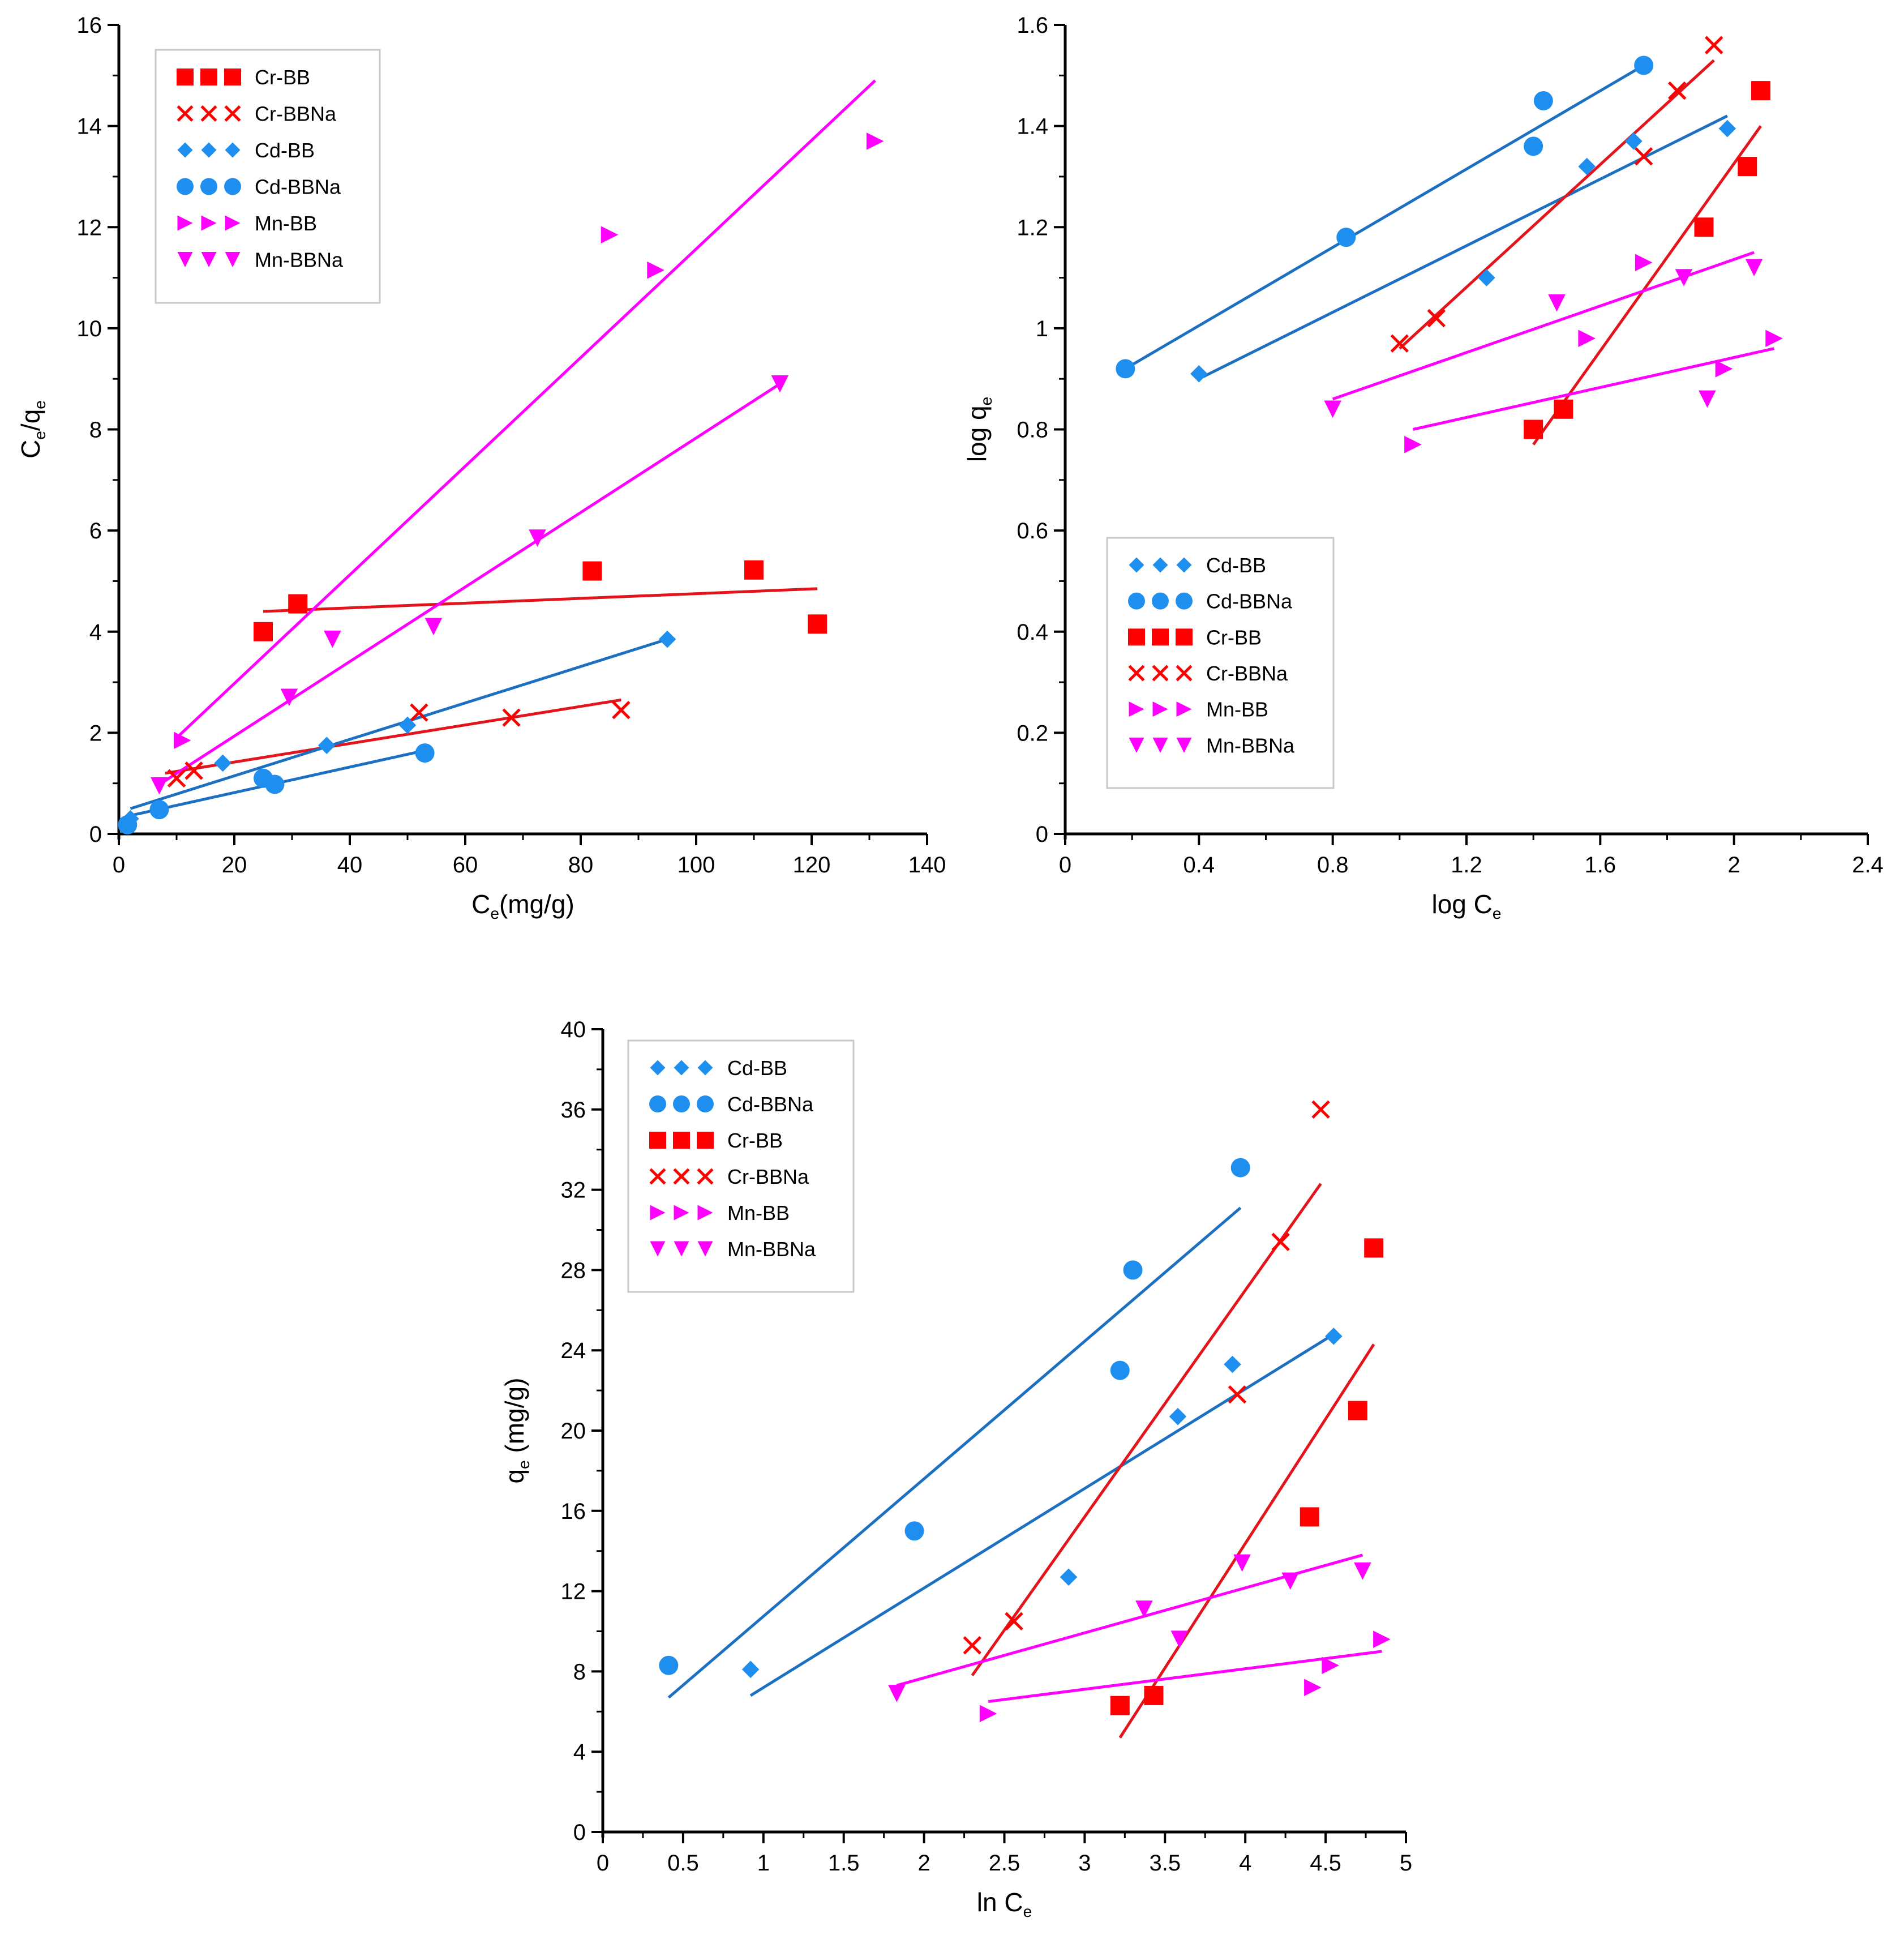 This screenshot has height=1952, width=1904. Describe the element at coordinates (1146, 1429) in the screenshot. I see `fit-line-cr-bbna` at that location.